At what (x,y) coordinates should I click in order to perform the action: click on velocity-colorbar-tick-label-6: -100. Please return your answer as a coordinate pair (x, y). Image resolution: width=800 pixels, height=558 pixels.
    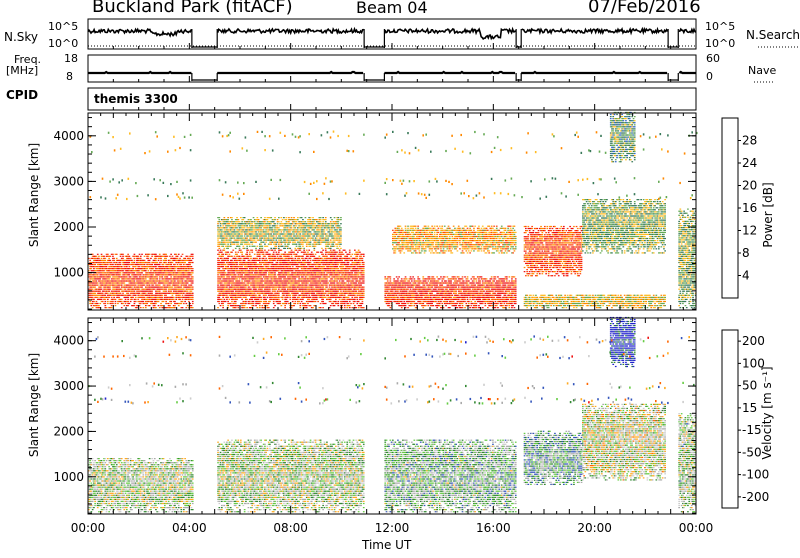
    Looking at the image, I should click on (755, 475).